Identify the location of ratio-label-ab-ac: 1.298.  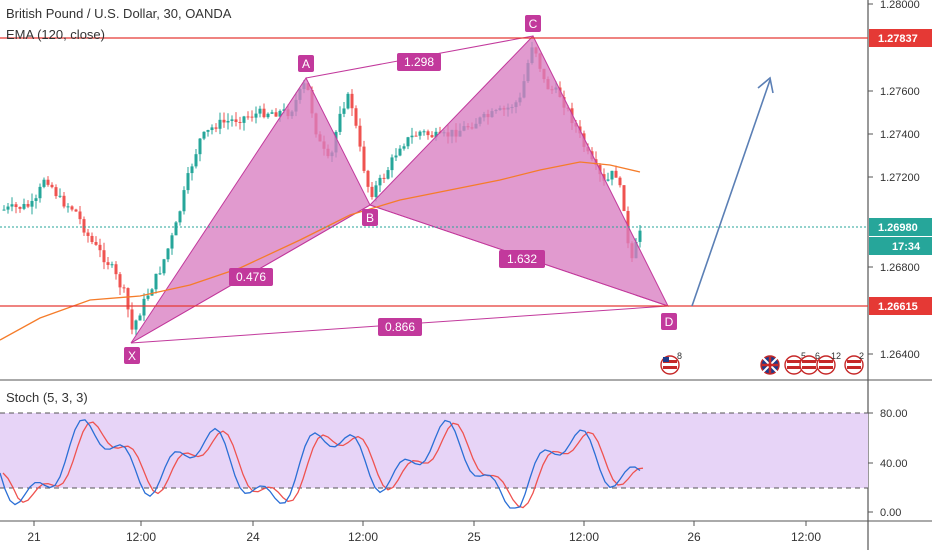
(419, 62).